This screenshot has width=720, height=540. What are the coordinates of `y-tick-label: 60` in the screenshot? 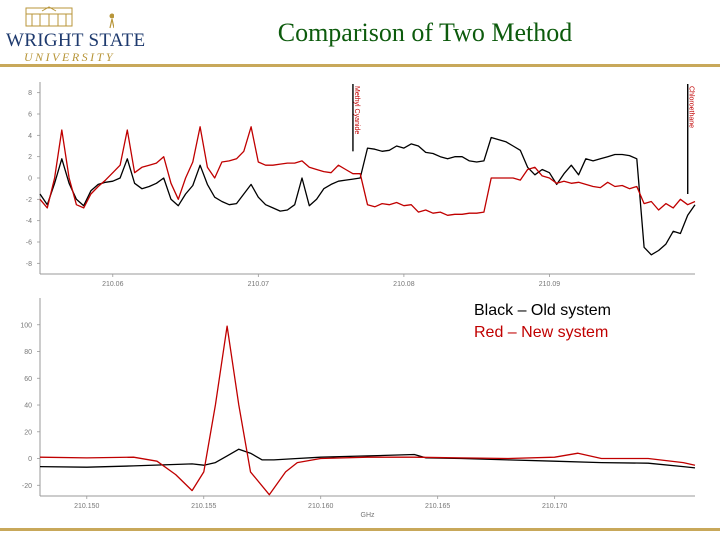 It's located at (28, 379).